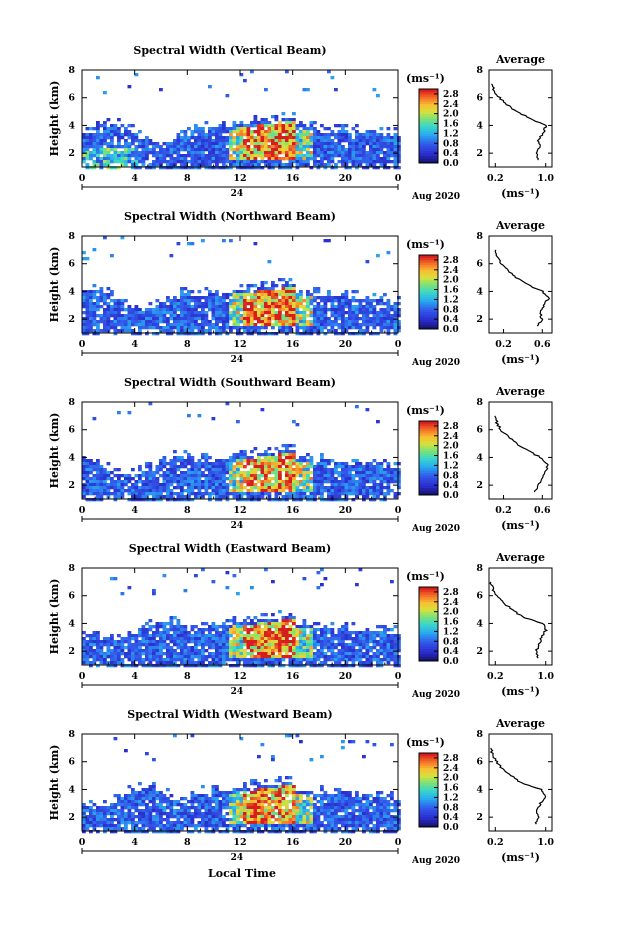 The image size is (618, 929). What do you see at coordinates (187, 344) in the screenshot?
I see `x-tick-label: 8` at bounding box center [187, 344].